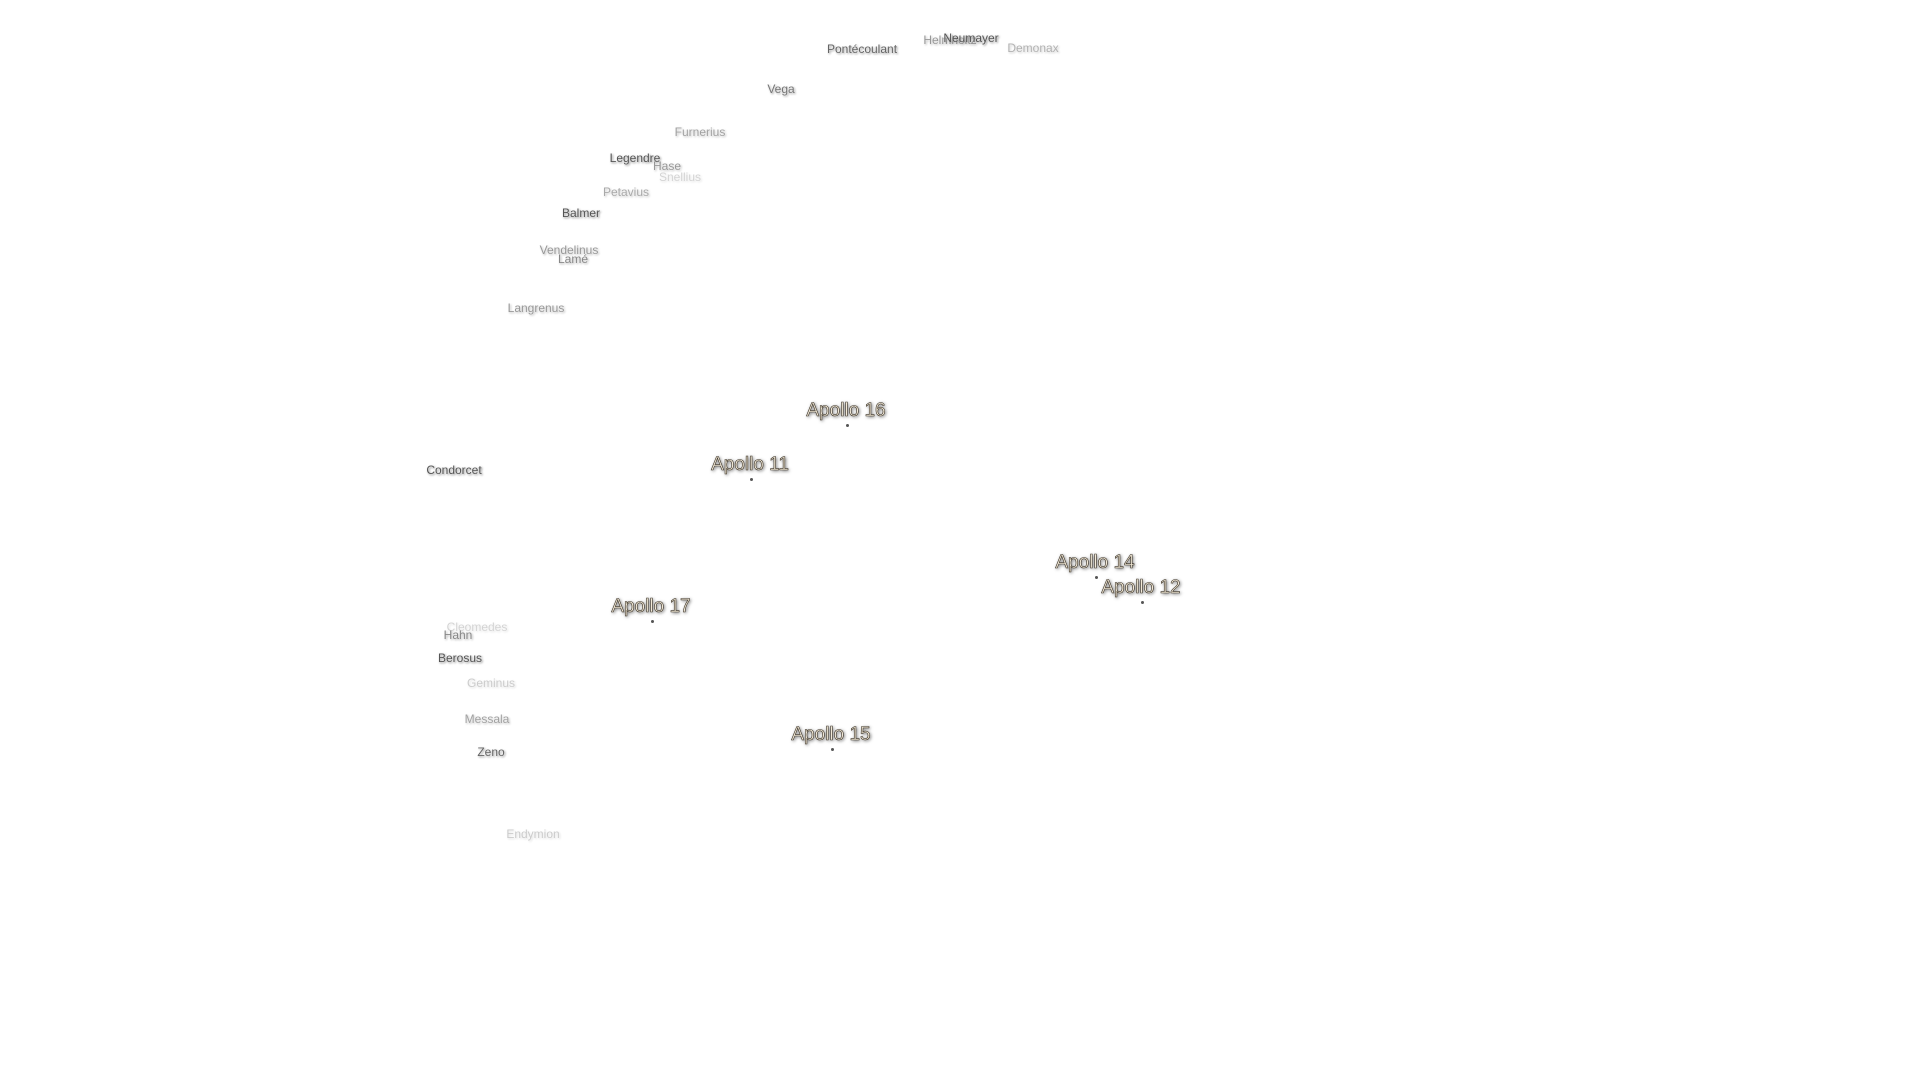 The height and width of the screenshot is (1080, 1920). Describe the element at coordinates (460, 658) in the screenshot. I see `crater-label: Berosus` at that location.